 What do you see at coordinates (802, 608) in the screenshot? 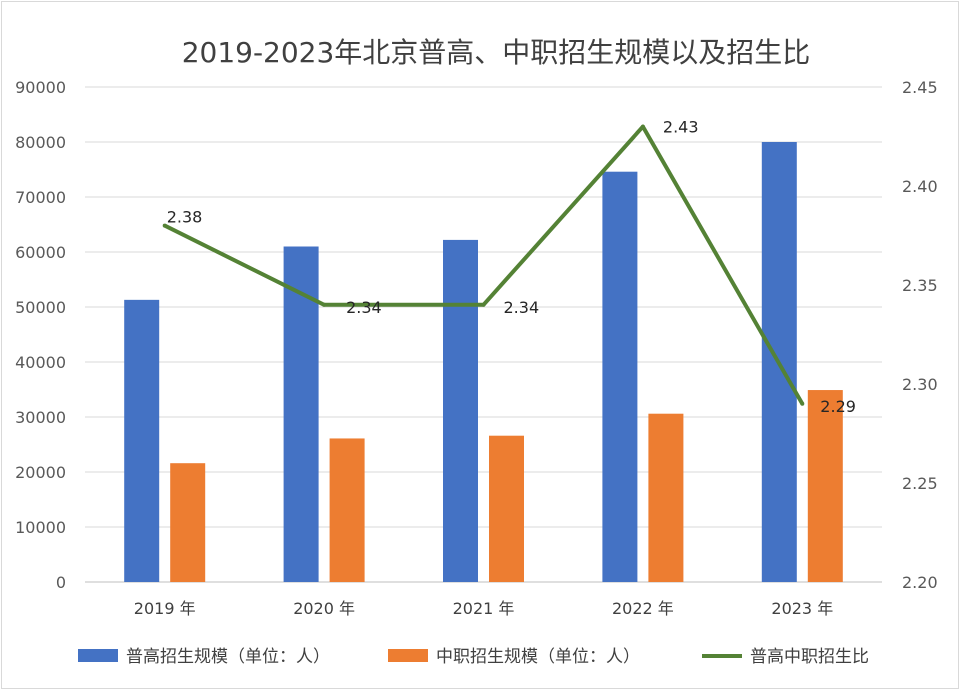
I see `x-axis-tick-label: 2023 年` at bounding box center [802, 608].